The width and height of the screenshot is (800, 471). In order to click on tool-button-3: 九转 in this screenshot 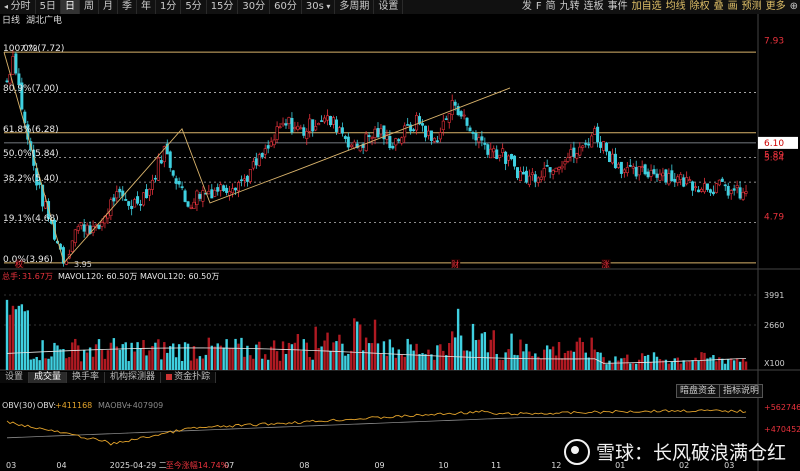, I will do `click(569, 6)`.